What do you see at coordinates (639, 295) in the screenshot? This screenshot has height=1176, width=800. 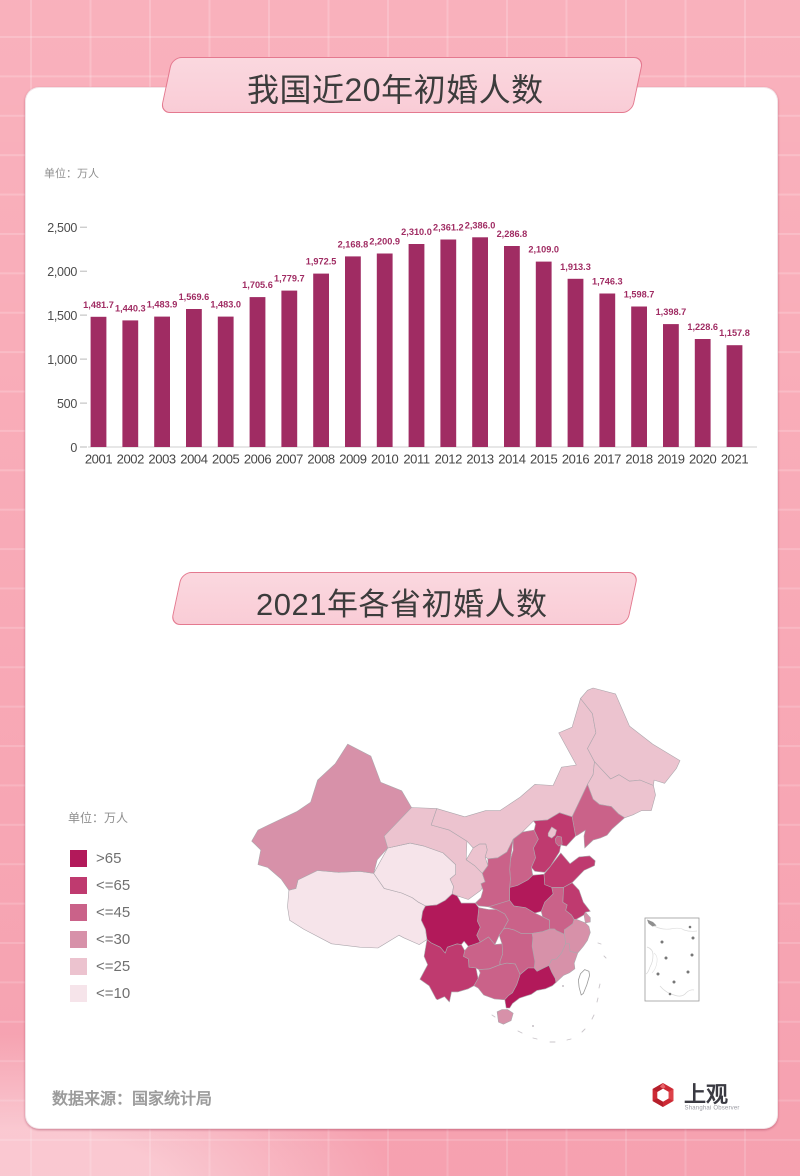 I see `svg-text: 1,598.7` at bounding box center [639, 295].